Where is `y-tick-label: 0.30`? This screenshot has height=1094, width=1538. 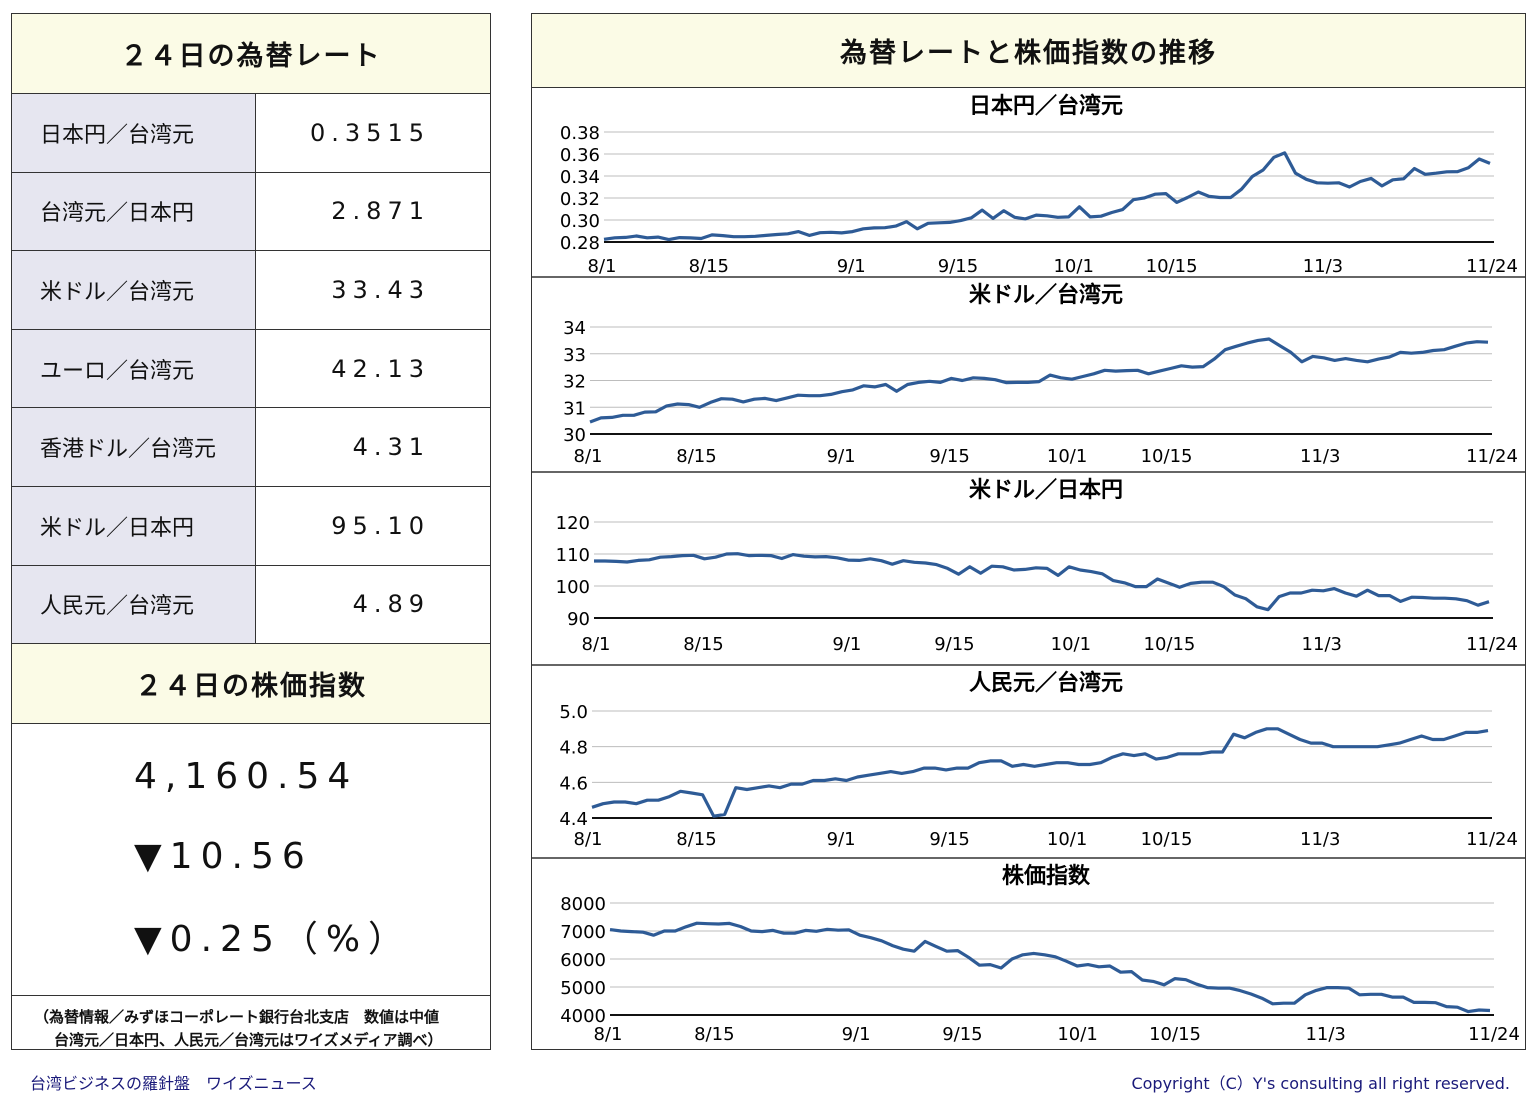
y-tick-label: 0.30 is located at coordinates (580, 221).